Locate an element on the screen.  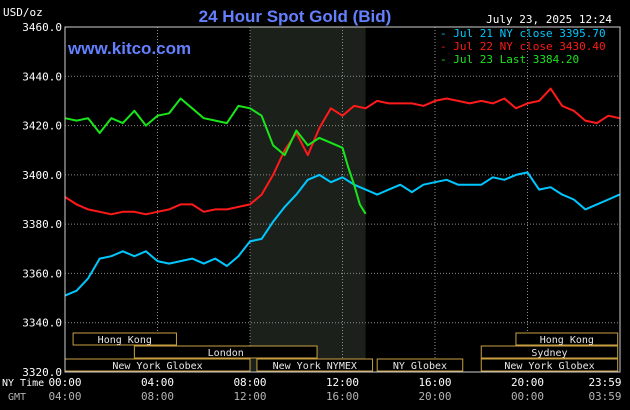
session-label: Sydney is located at coordinates (549, 353).